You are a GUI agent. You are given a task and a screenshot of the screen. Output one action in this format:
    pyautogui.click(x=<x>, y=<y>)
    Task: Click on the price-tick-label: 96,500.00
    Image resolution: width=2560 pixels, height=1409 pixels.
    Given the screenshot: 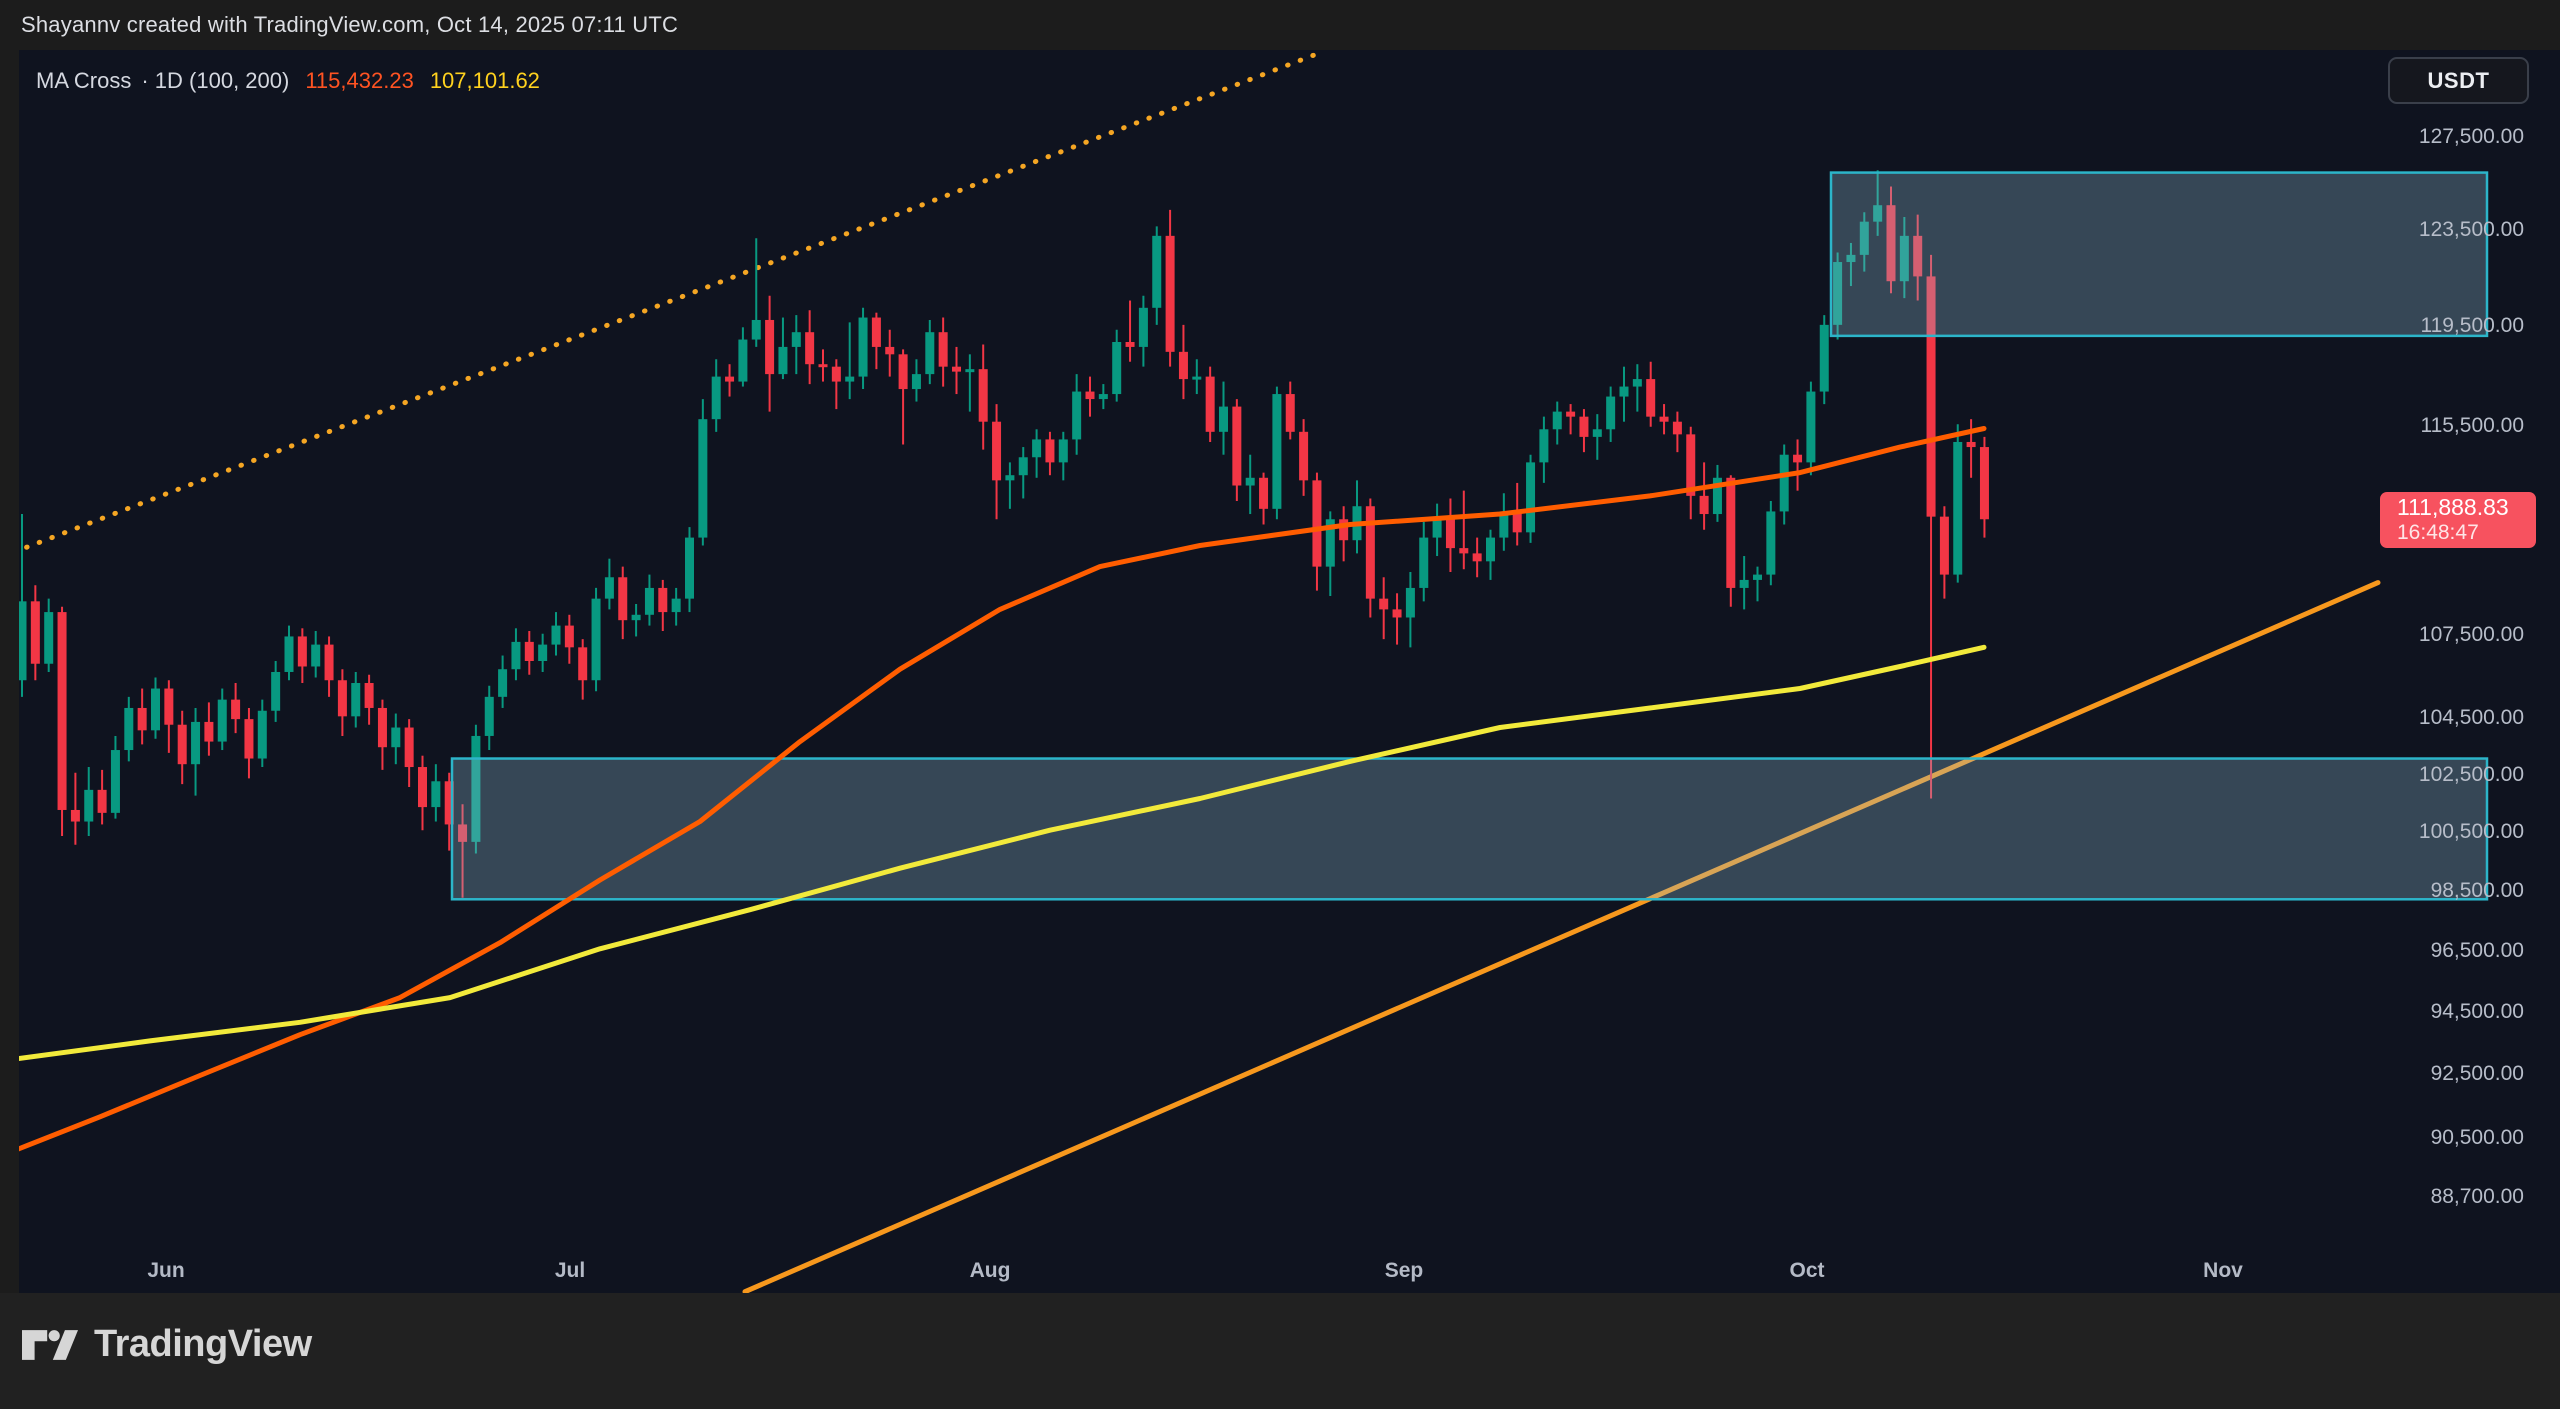 What is the action you would take?
    pyautogui.click(x=2477, y=950)
    